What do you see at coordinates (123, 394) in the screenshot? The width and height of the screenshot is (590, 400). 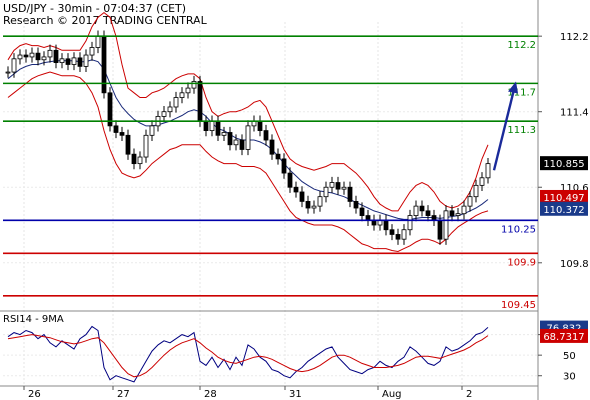 I see `x-tick-label: 27` at bounding box center [123, 394].